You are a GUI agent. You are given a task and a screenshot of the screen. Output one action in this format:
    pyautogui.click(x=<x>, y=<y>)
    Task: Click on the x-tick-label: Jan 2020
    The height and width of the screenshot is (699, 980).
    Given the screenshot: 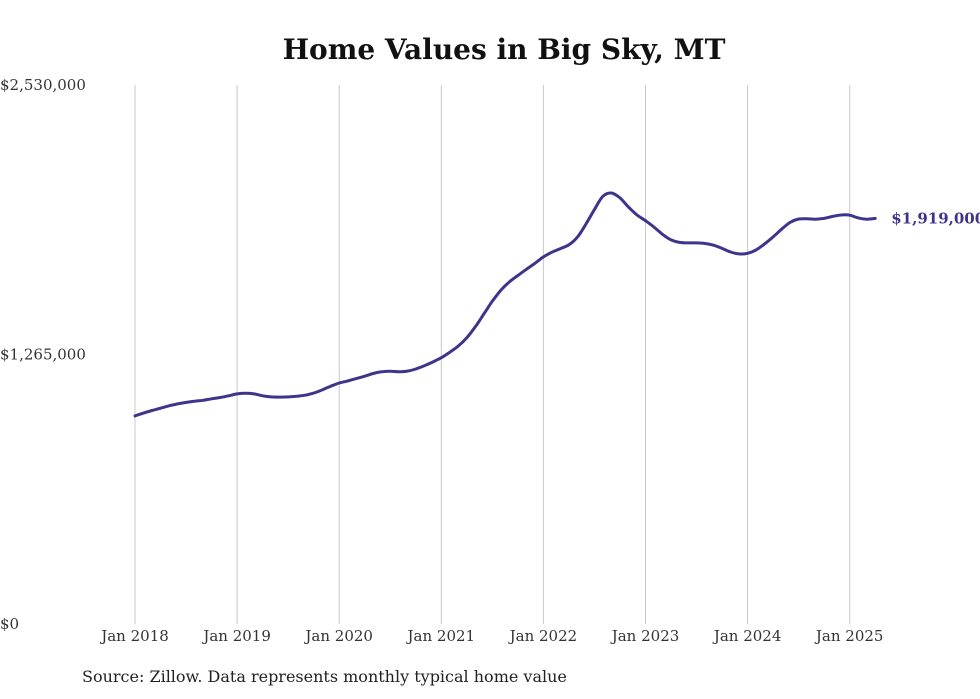 What is the action you would take?
    pyautogui.click(x=338, y=636)
    